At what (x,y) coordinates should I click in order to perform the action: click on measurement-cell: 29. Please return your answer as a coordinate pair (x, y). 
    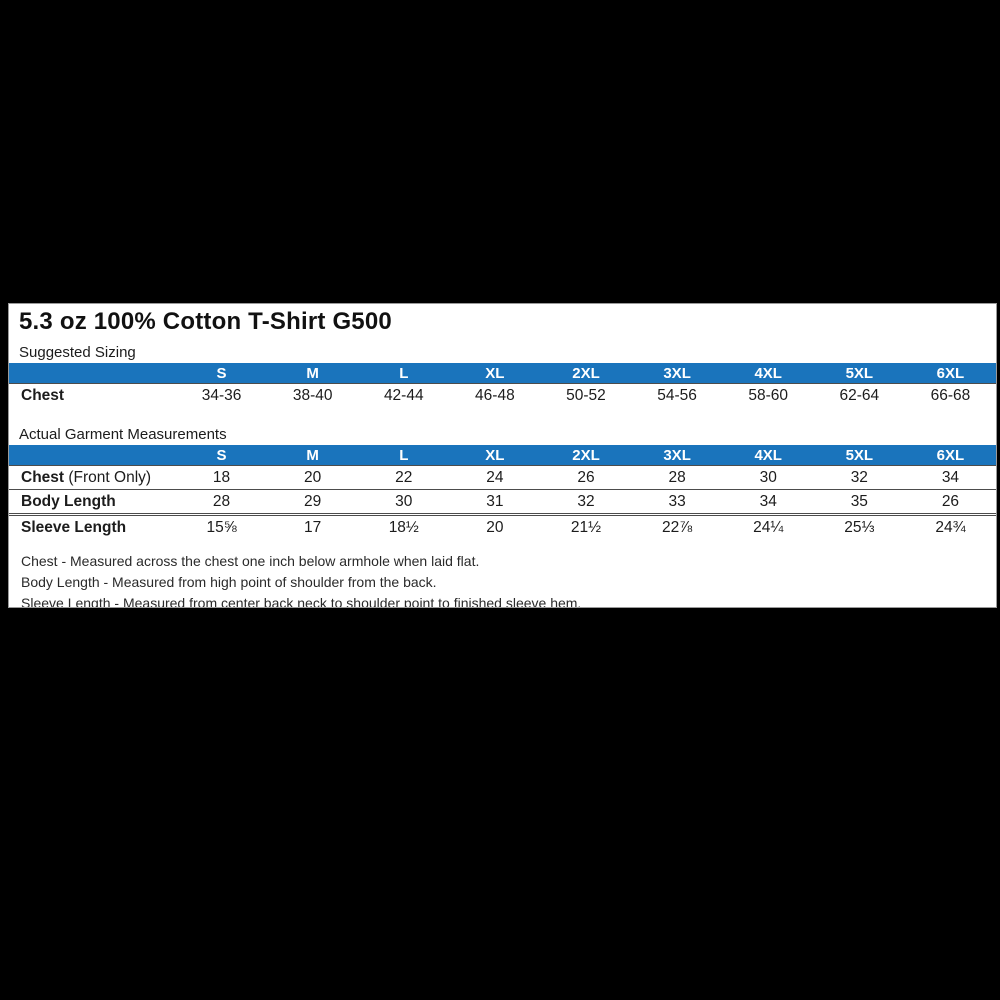
    Looking at the image, I should click on (313, 501).